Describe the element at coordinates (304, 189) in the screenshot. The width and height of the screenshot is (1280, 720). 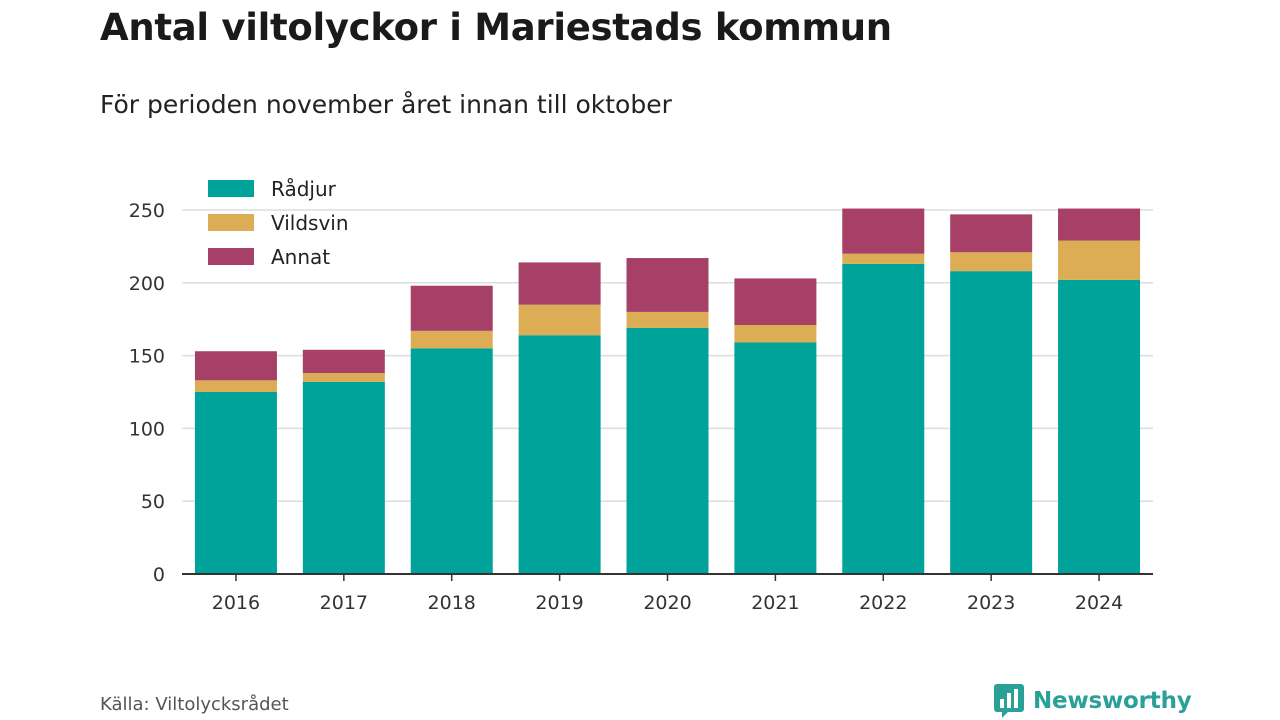
I see `legend-label-rådjur: Rådjur` at that location.